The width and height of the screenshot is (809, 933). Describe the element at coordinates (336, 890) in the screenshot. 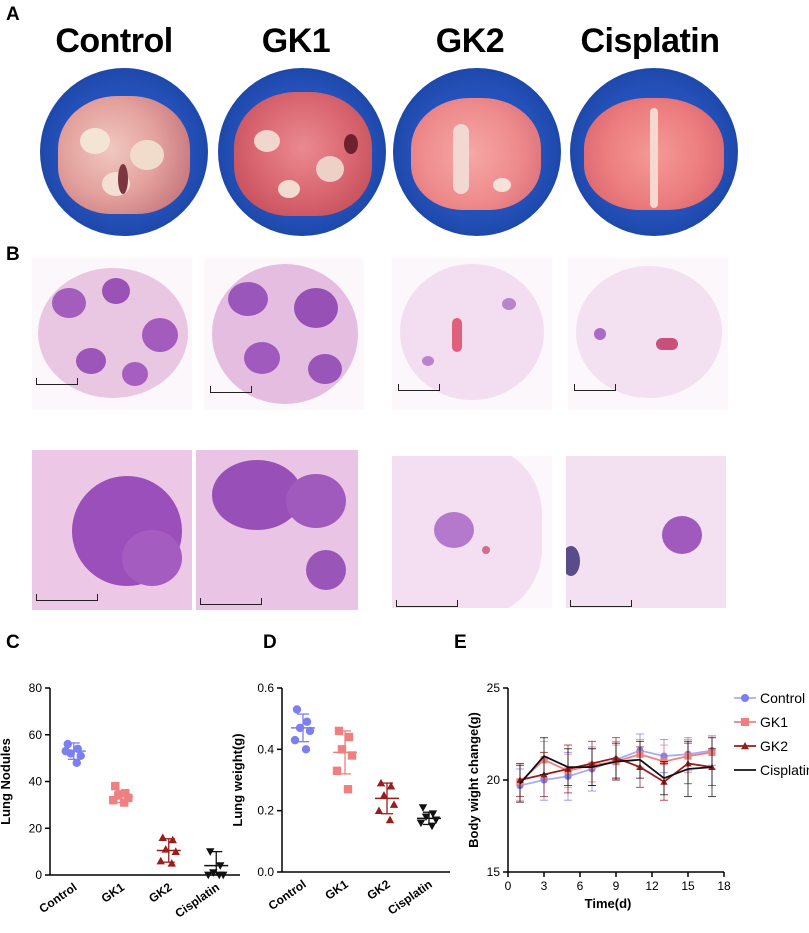

I see `chart-d-x-tick-label: GK1` at that location.